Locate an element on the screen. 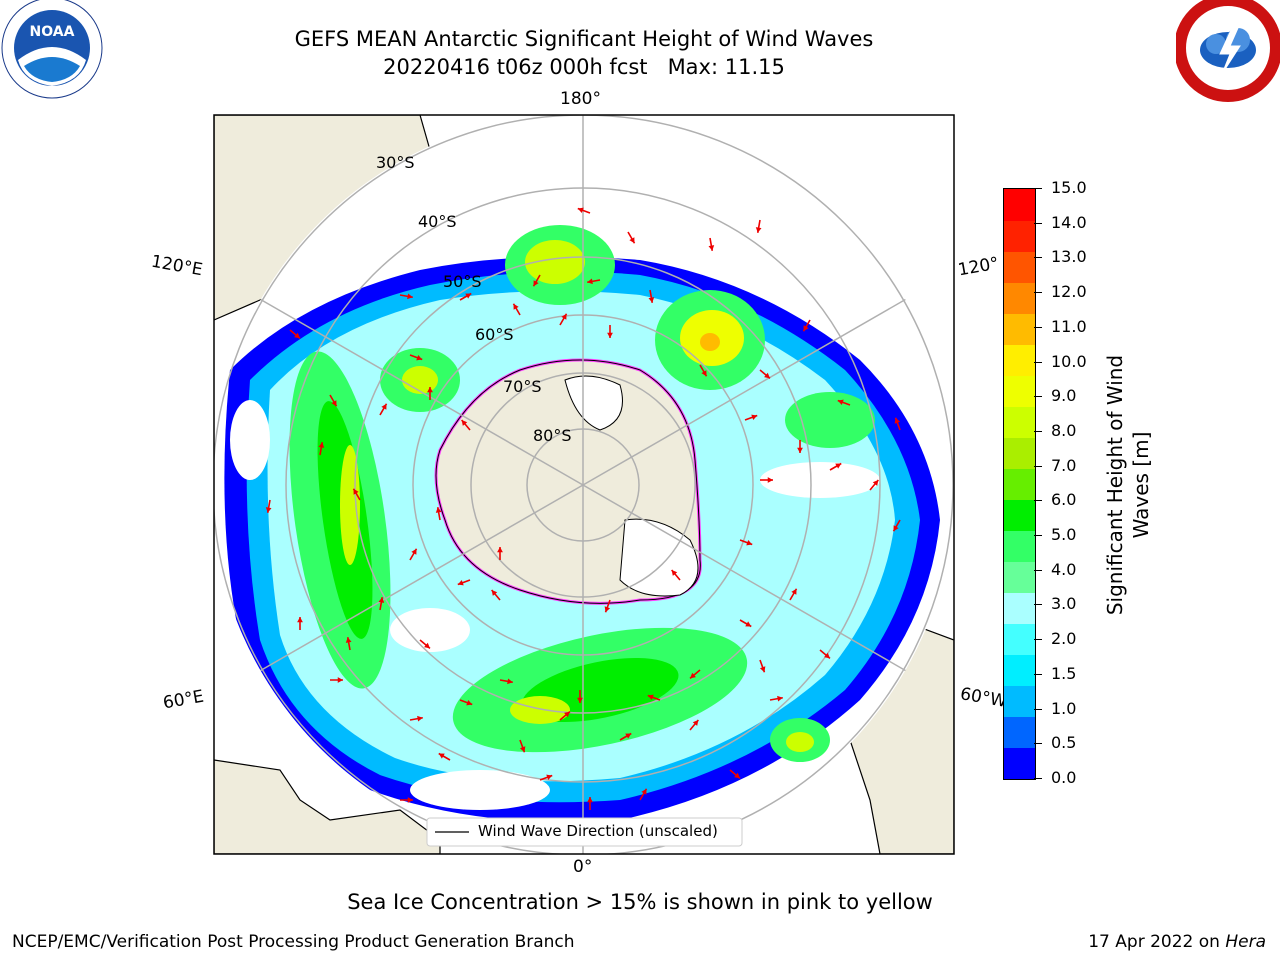 This screenshot has width=1280, height=960. lat-label-70s: 70°S is located at coordinates (522, 386).